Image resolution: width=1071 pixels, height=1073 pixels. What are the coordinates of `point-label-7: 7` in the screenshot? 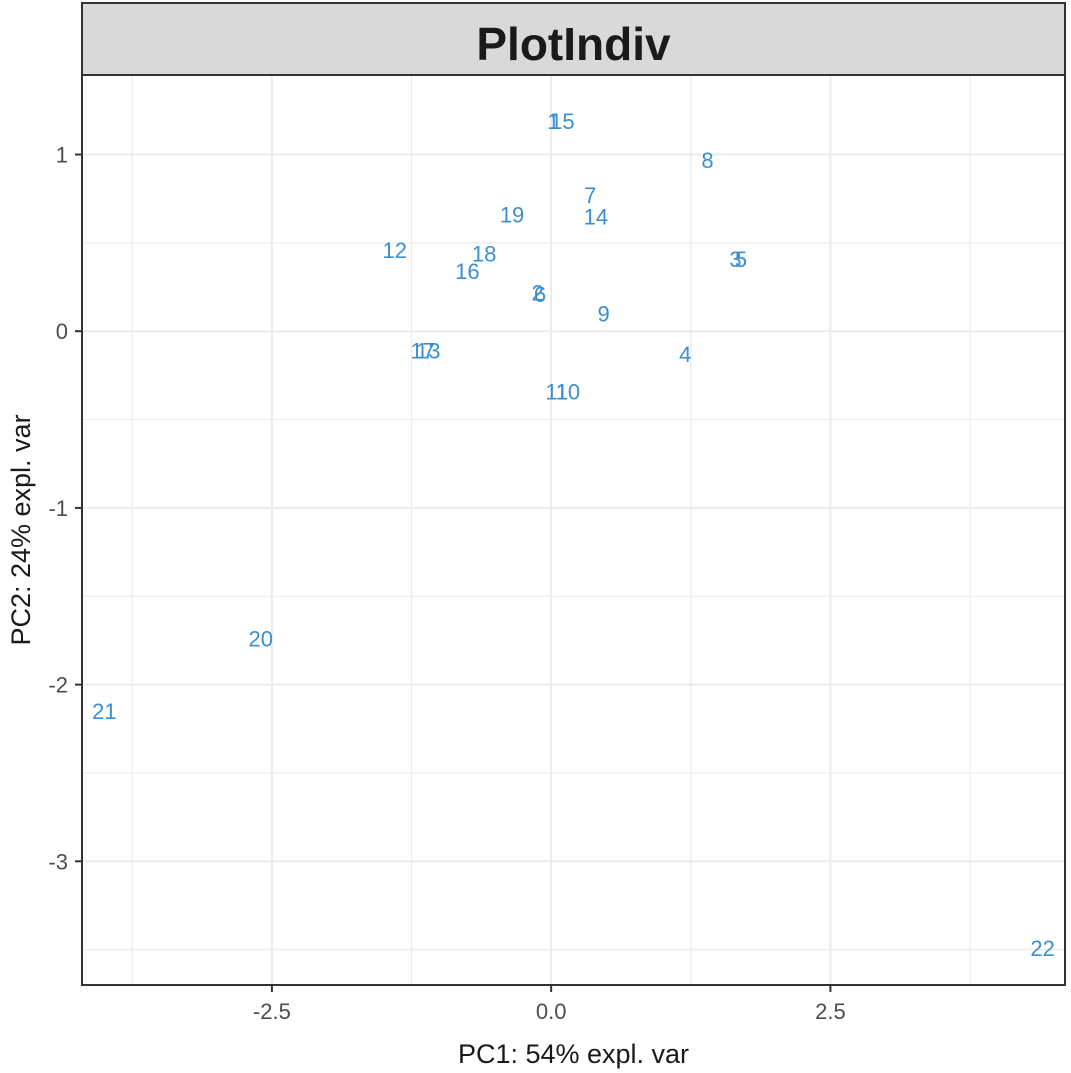 It's located at (590, 195).